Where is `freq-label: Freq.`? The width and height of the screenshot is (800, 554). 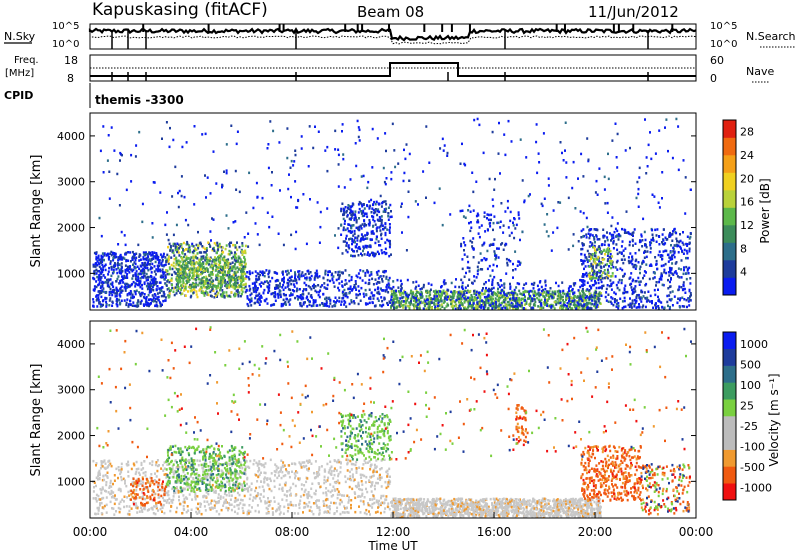
freq-label: Freq. is located at coordinates (26, 60).